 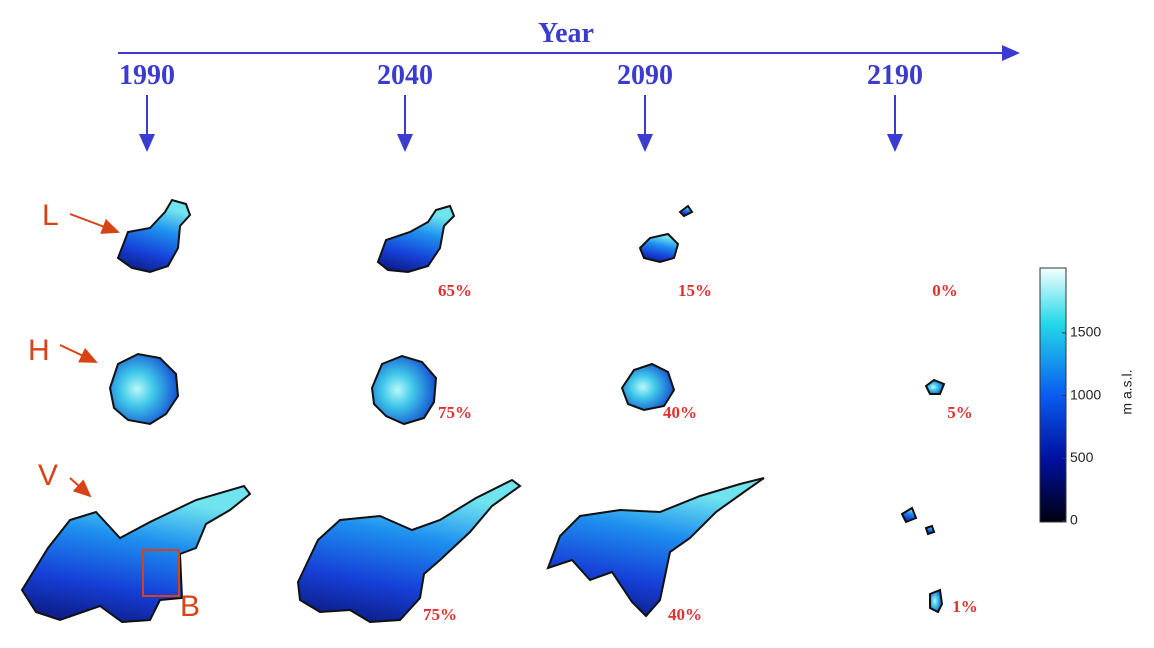 I want to click on colorbar, so click(x=1053, y=395).